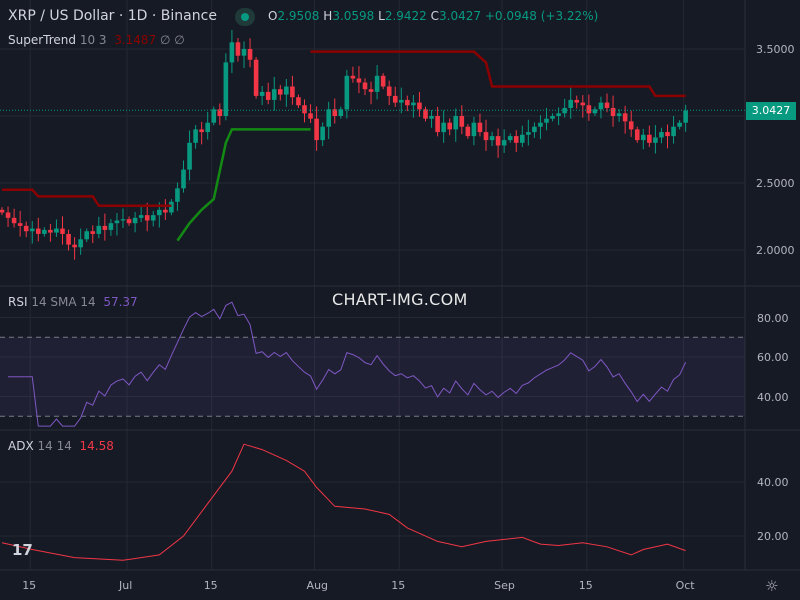 The width and height of the screenshot is (800, 600). I want to click on rsi-tick: 60.00, so click(773, 357).